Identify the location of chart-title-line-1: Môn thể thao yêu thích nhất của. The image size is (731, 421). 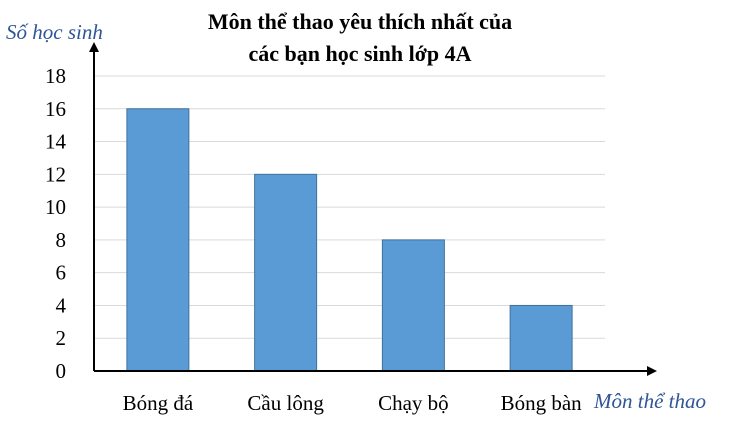
(360, 21).